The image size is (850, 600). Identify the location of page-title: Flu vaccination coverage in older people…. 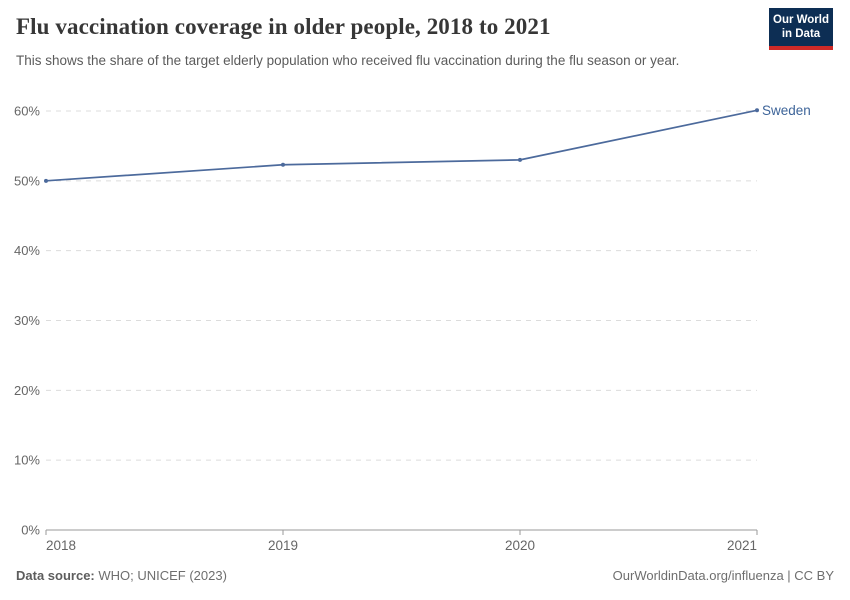
(283, 26).